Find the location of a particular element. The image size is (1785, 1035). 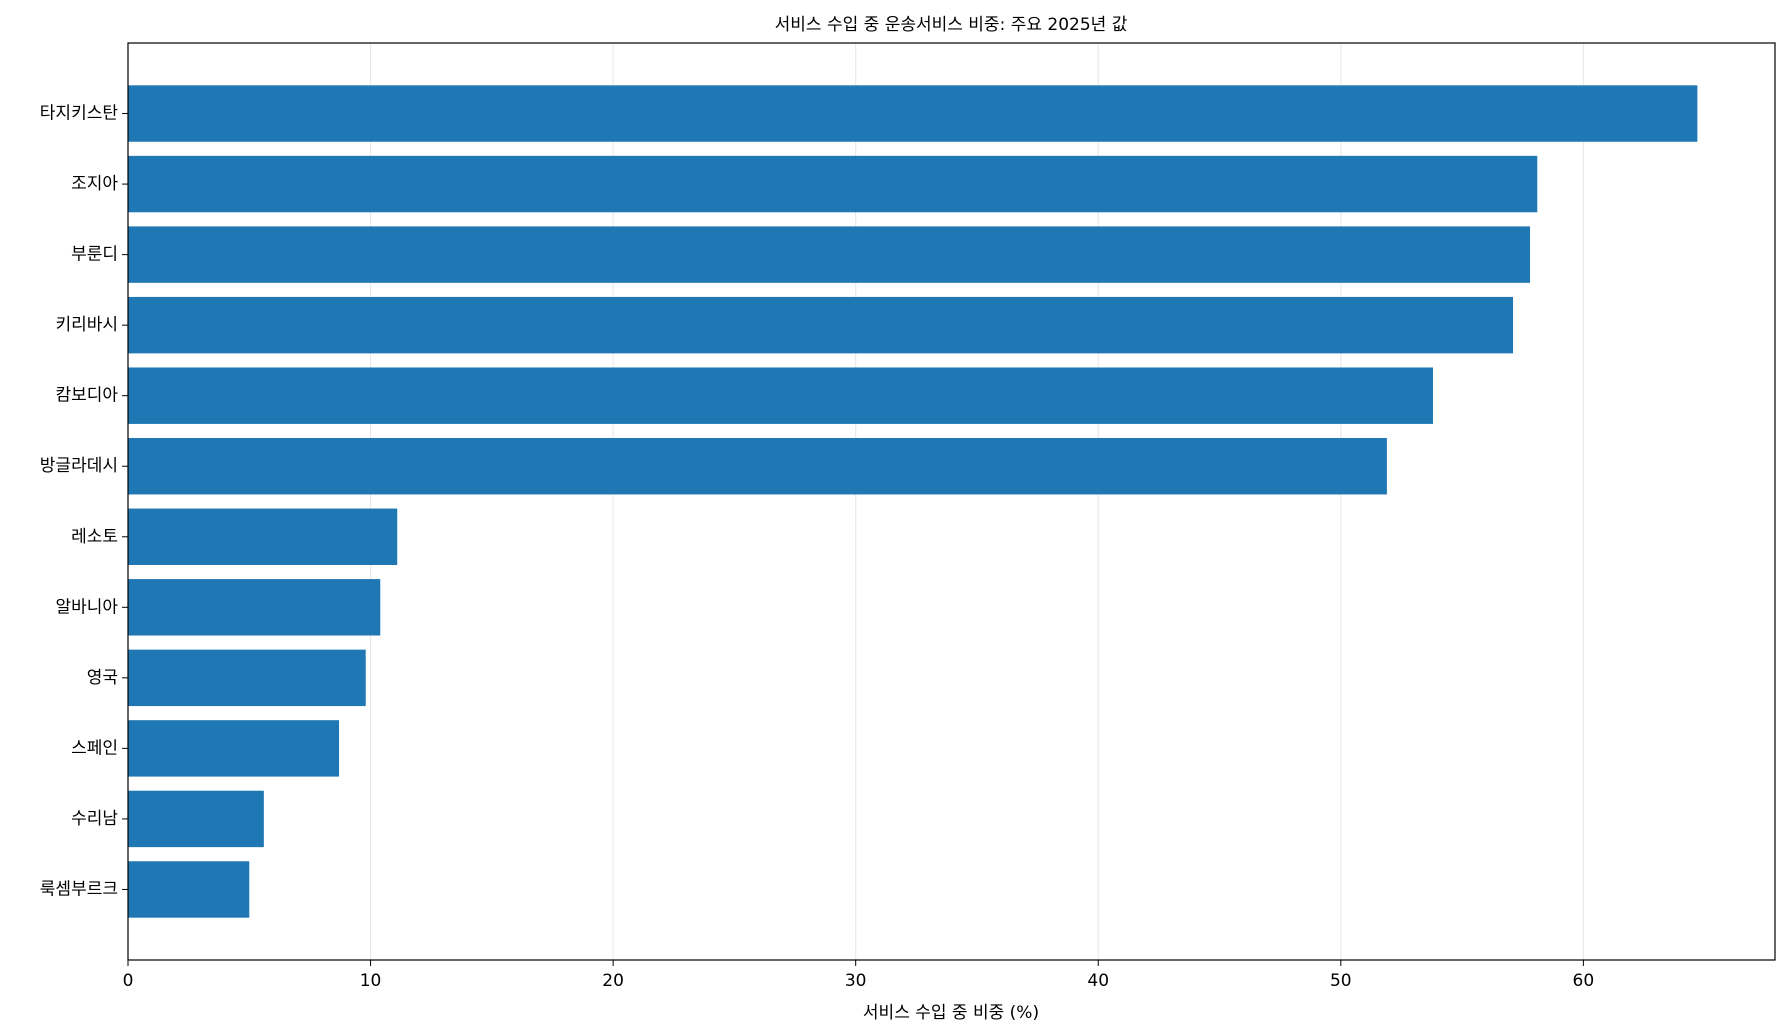

y-tick-label: 타지키스탄 is located at coordinates (79, 114).